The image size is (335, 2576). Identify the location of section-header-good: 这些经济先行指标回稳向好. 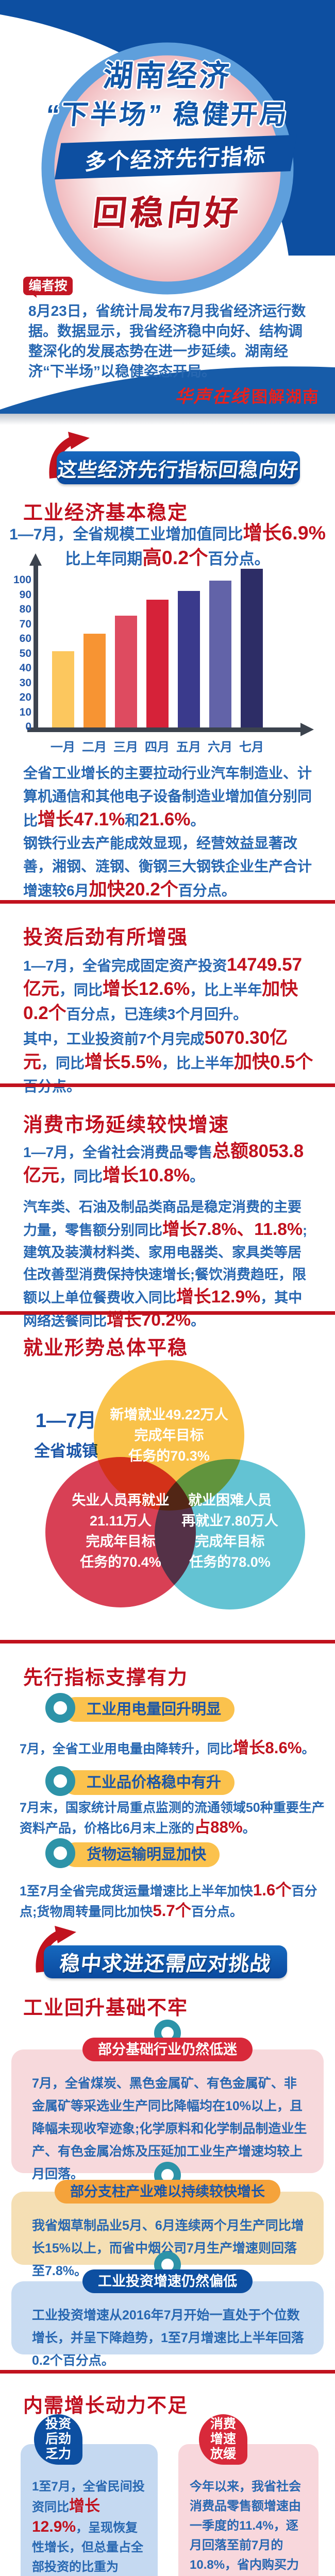
(178, 467).